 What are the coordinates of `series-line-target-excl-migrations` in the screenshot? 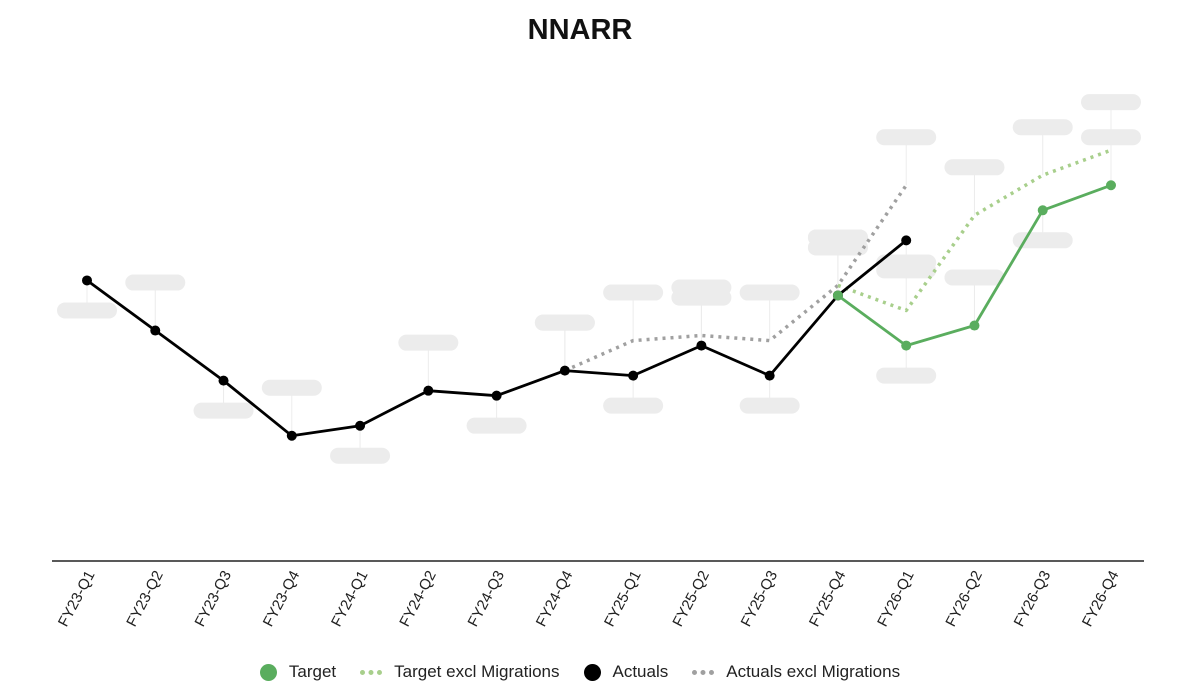 It's located at (974, 230).